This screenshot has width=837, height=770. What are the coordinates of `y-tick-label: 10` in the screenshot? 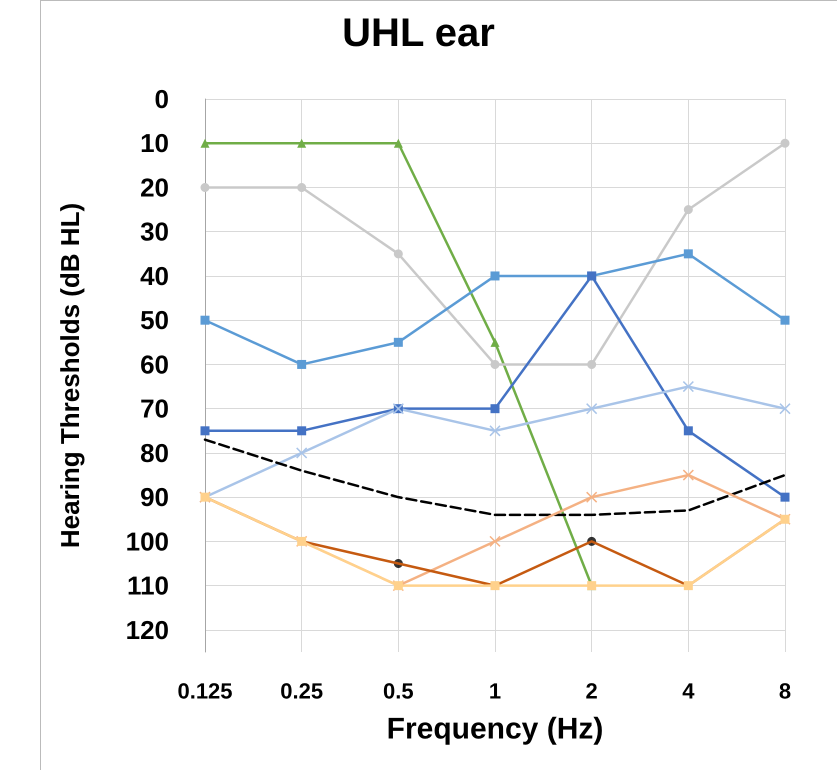 It's located at (154, 143).